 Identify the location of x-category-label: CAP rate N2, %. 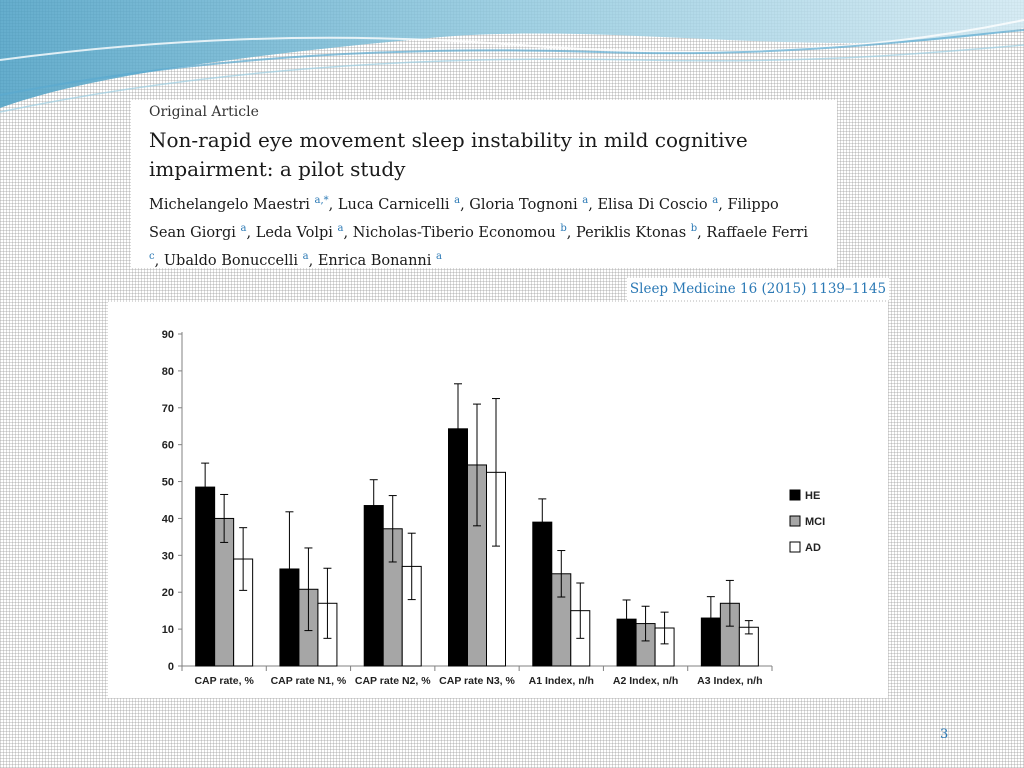
(393, 681).